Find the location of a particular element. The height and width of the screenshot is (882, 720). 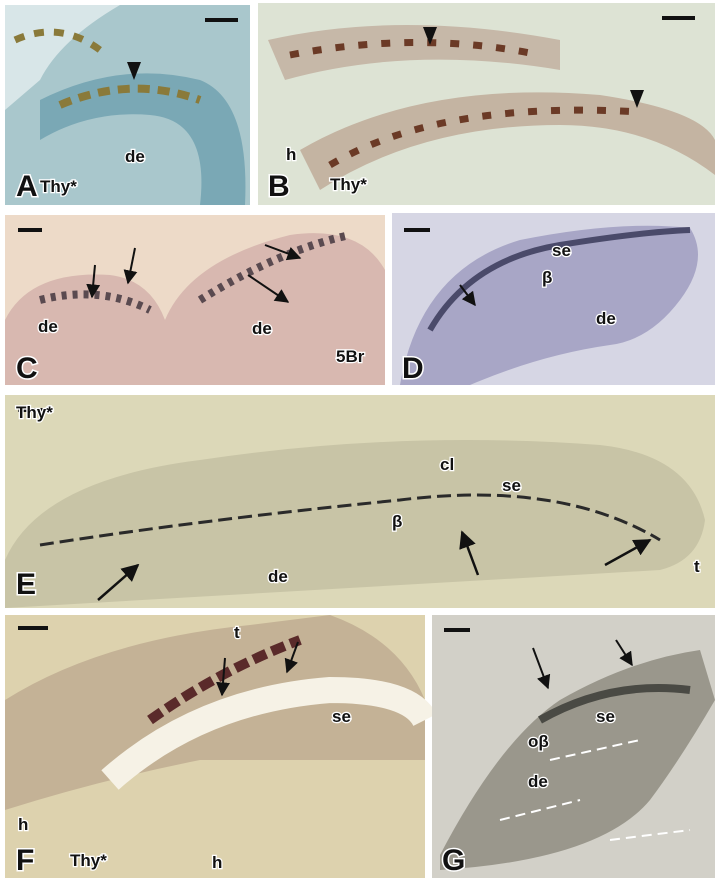

panel-a is located at coordinates (127, 105).